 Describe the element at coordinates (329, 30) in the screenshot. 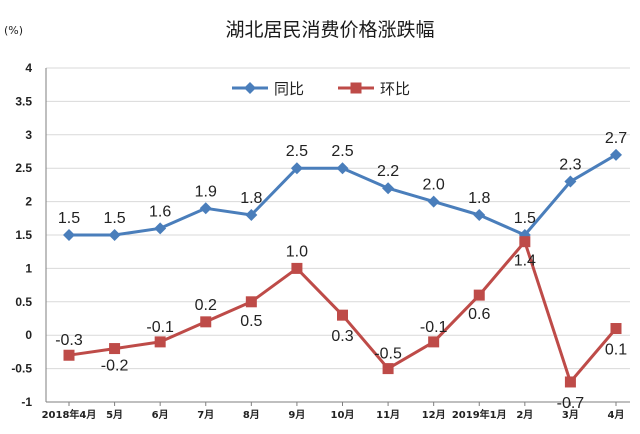

I see `chart-title: 湖北居民消费价格涨跌幅` at that location.